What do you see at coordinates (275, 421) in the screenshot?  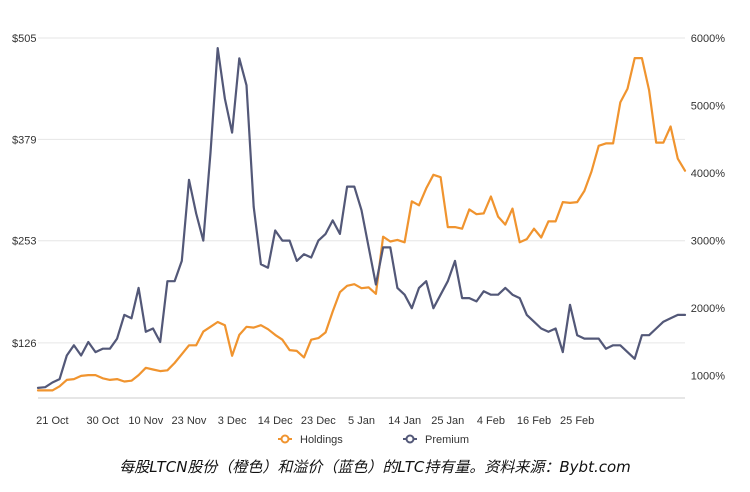 I see `x-tick-label: 14 Dec` at bounding box center [275, 421].